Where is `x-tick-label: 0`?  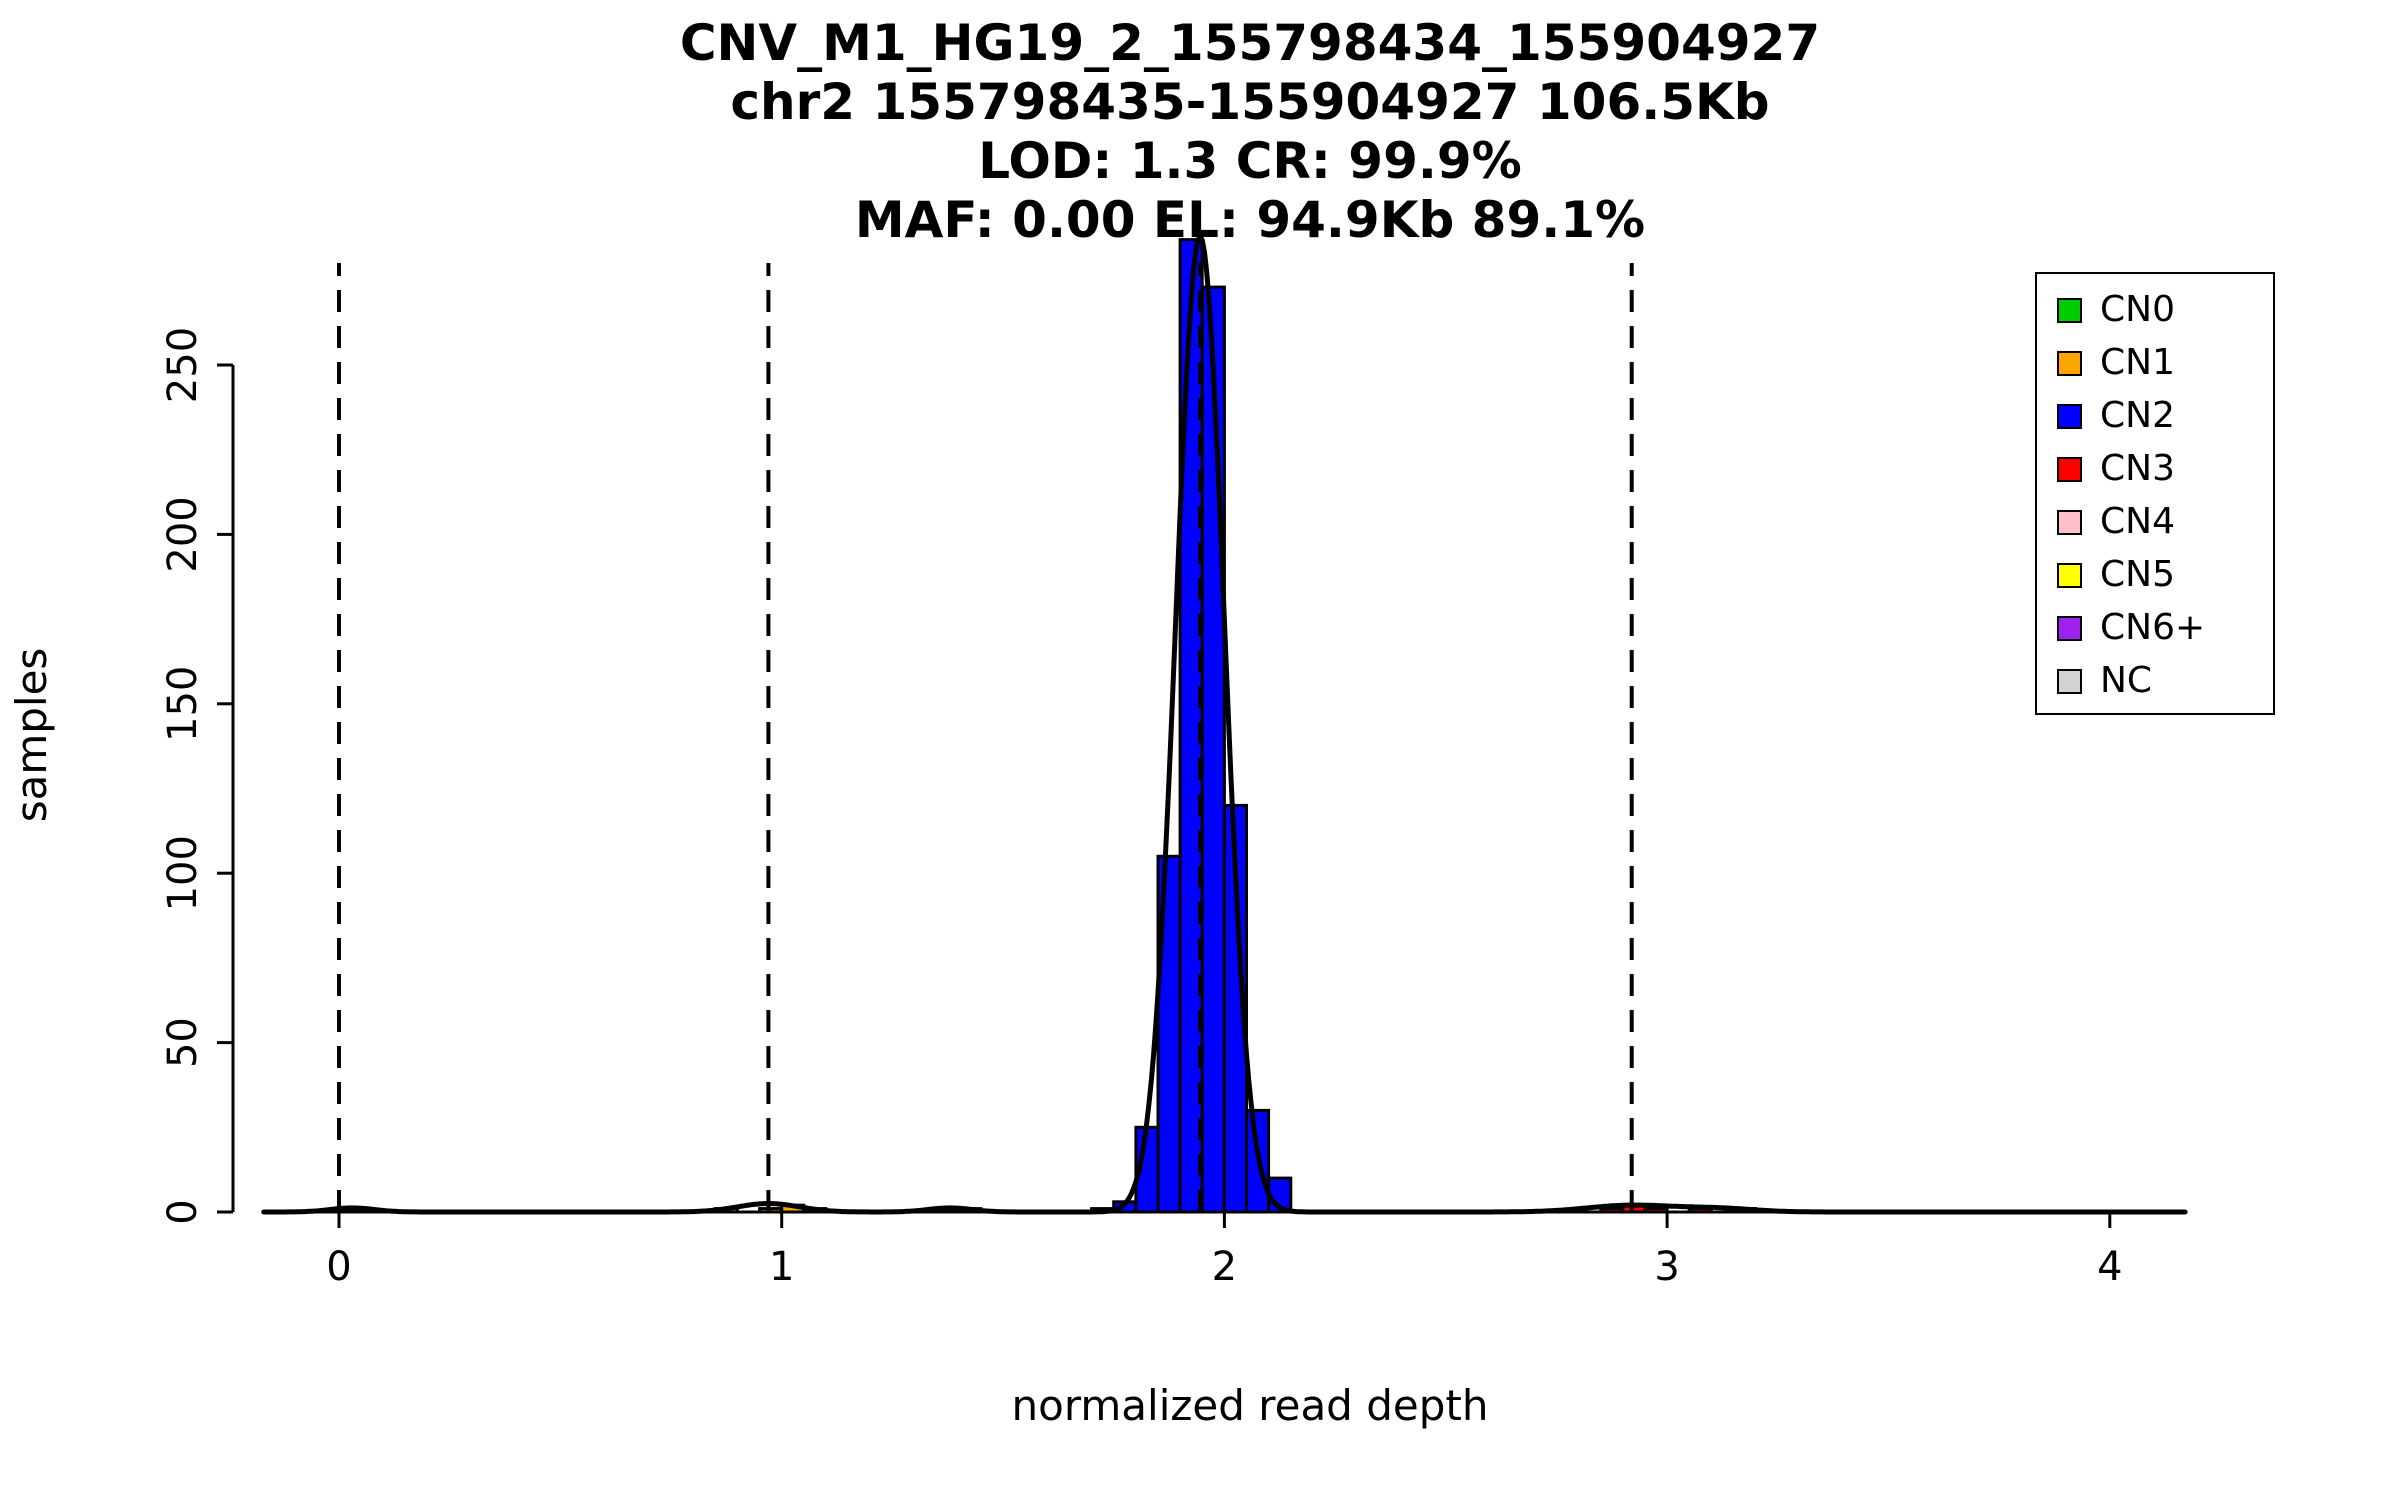 x-tick-label: 0 is located at coordinates (338, 1267).